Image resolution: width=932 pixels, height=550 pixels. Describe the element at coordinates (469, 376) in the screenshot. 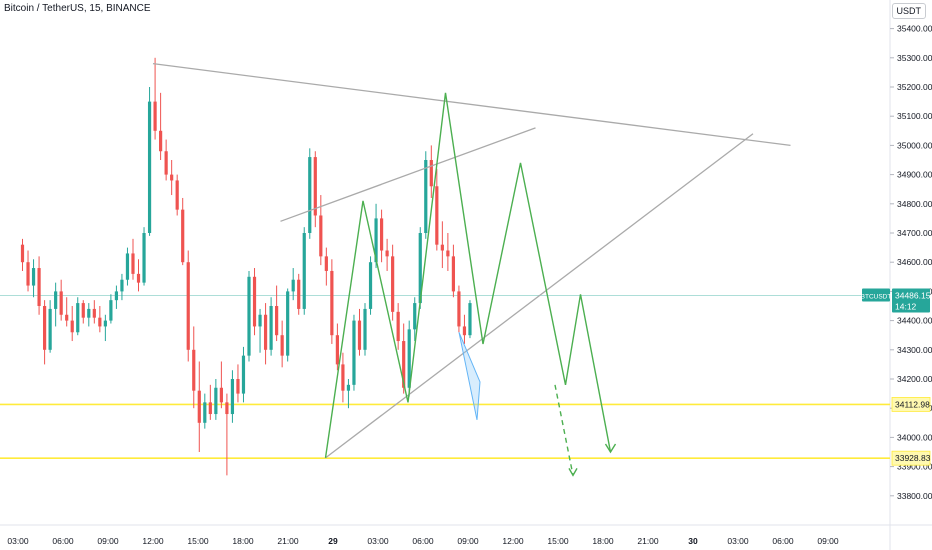

I see `wedge-shape` at that location.